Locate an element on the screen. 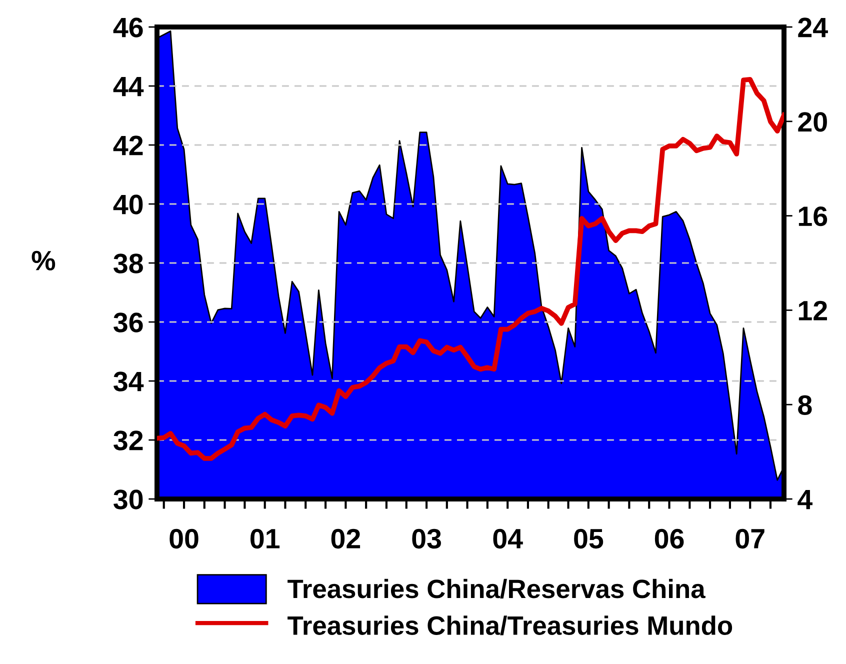  x-tick-label: 03 is located at coordinates (426, 538).